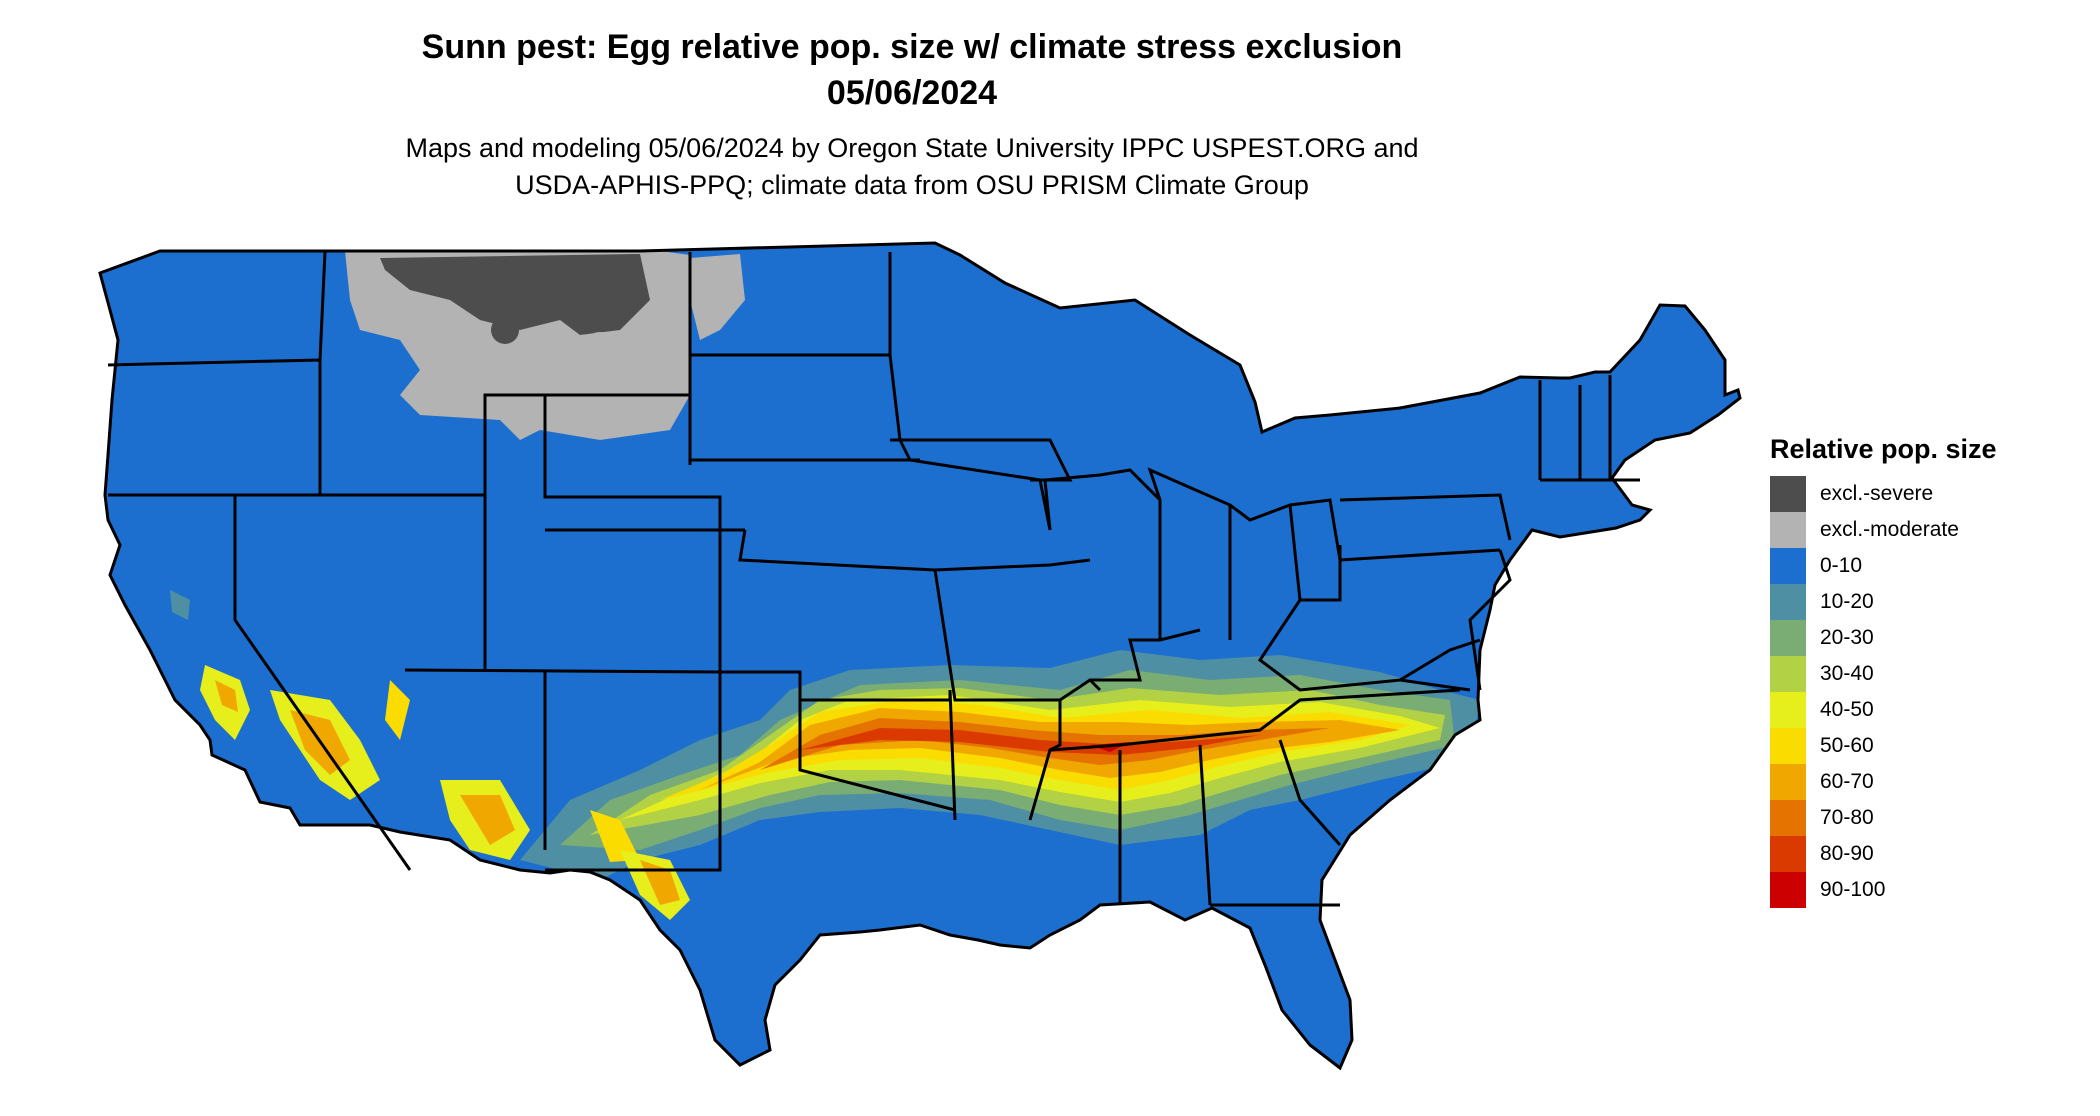  I want to click on legend-label: 0-10, so click(1841, 565).